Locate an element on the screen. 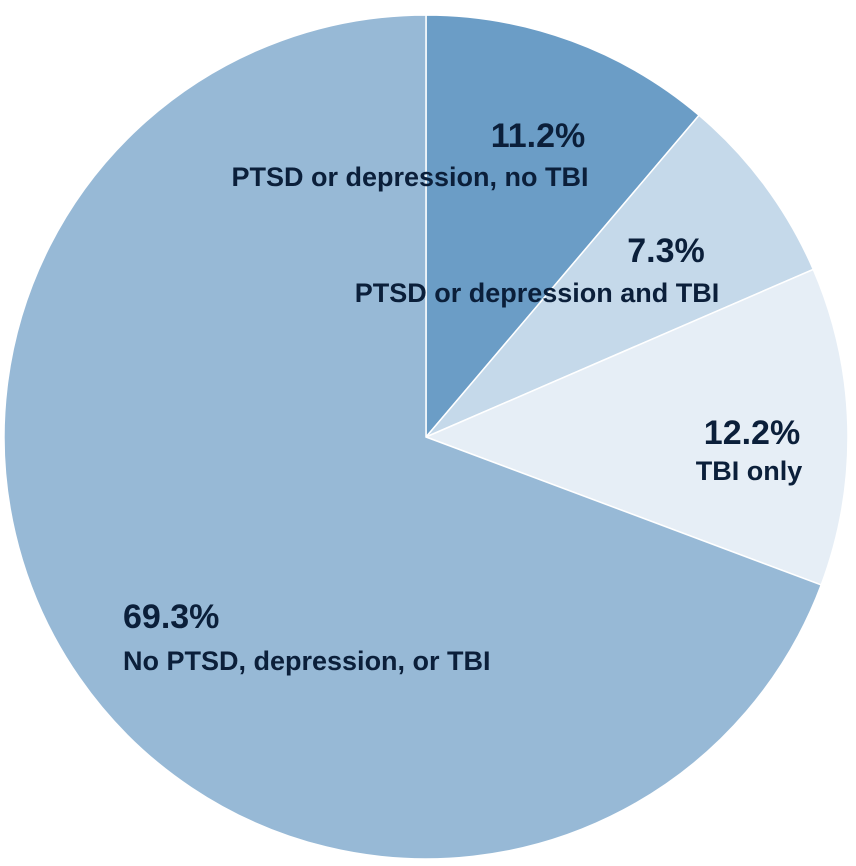 This screenshot has width=856, height=866. slice-2-name-label: TBI only is located at coordinates (749, 471).